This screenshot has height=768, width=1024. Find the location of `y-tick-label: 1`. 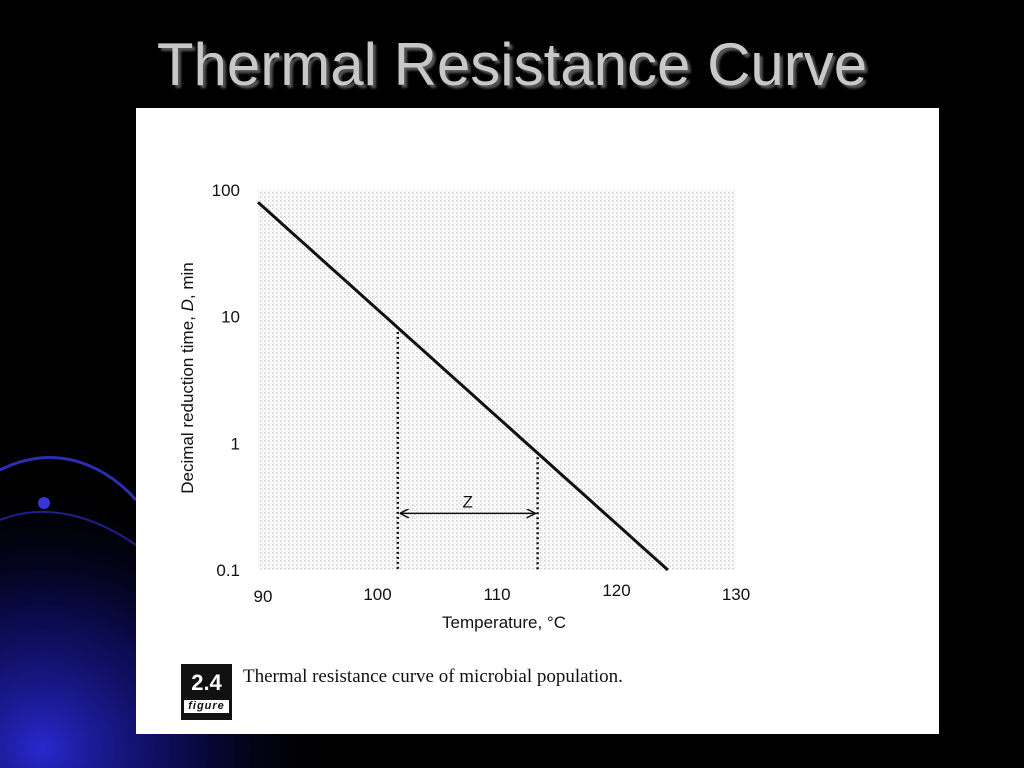

y-tick-label: 1 is located at coordinates (235, 443).